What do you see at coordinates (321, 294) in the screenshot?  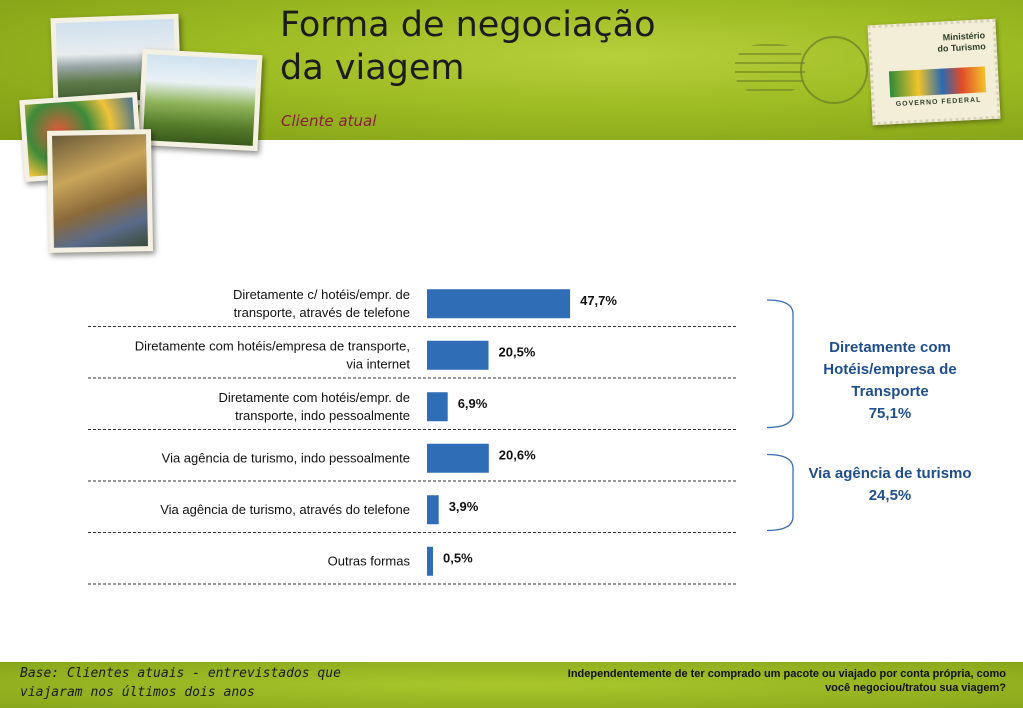 I see `category-label-0-0: Diretamente c/ hotéis/empr. de` at bounding box center [321, 294].